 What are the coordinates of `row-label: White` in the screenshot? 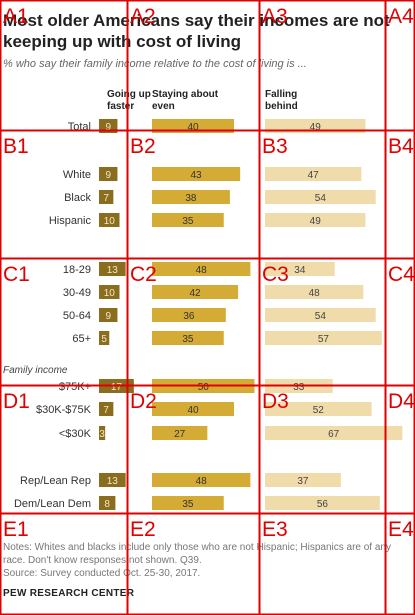 It's located at (77, 175).